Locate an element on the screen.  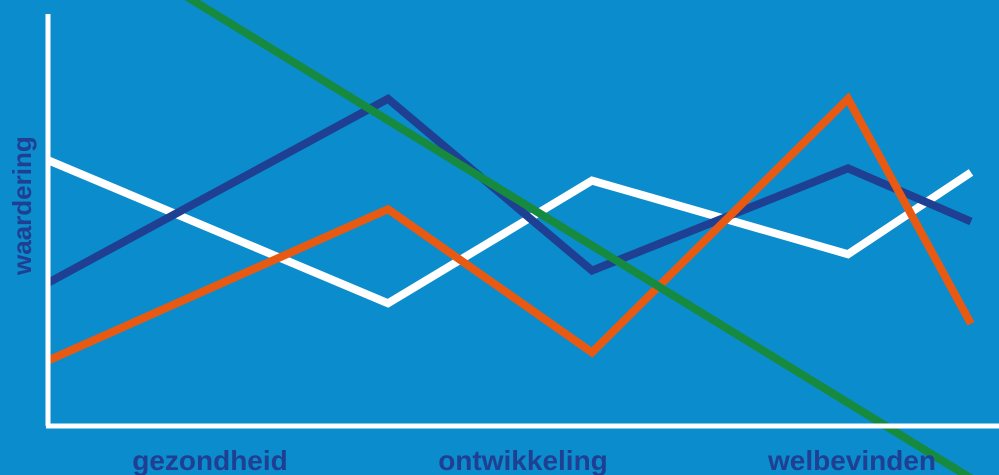
y-axis-label: waardering is located at coordinates (22, 206).